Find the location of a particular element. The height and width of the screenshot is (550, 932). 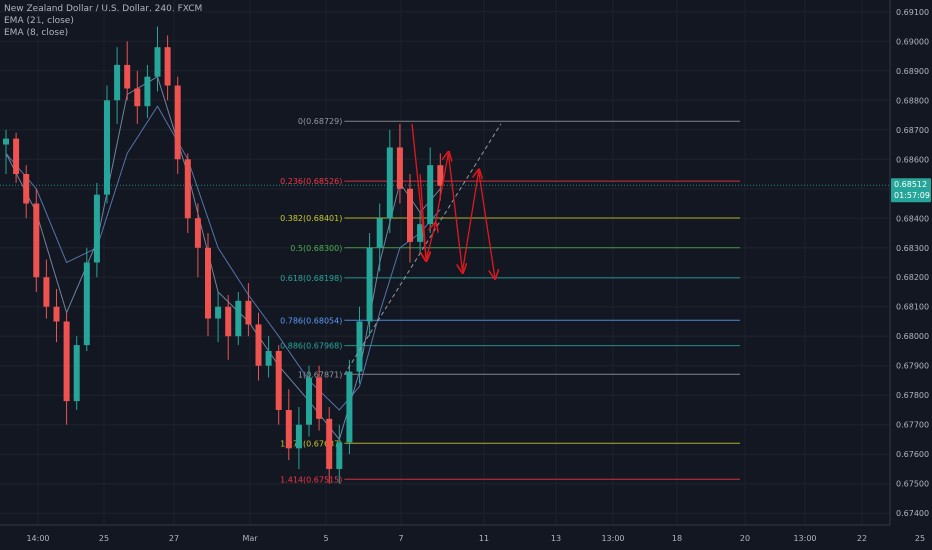

fib-level-label: 0.786(0.68054) is located at coordinates (311, 320).